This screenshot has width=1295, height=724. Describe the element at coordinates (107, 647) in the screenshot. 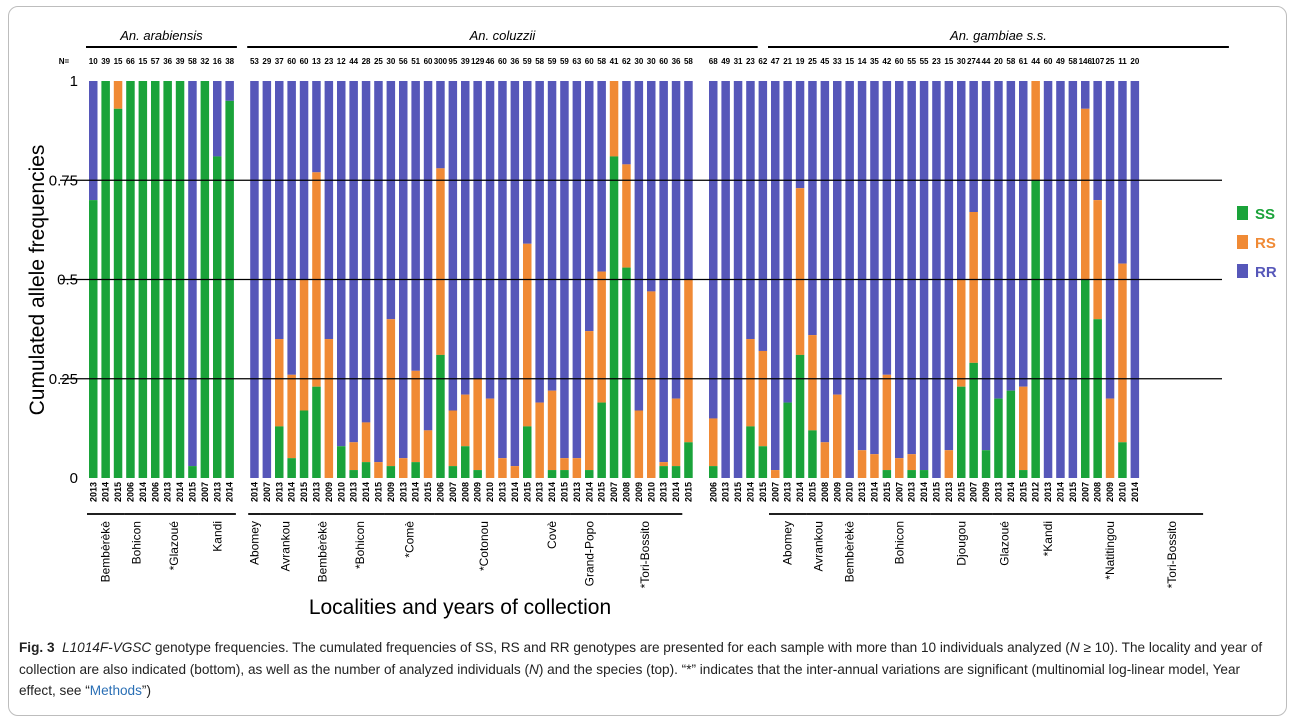

I see `gene-name: L1014F-VGSC` at that location.